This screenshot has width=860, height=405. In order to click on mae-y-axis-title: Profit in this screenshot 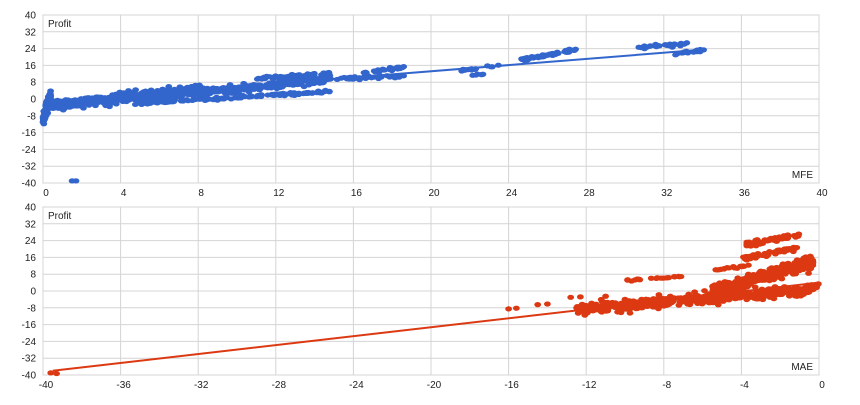, I will do `click(60, 216)`.